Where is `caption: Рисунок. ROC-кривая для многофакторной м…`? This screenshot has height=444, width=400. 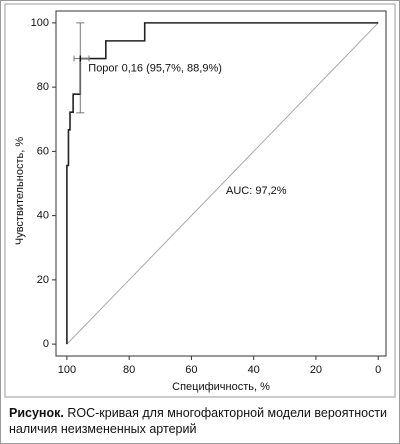 caption: Рисунок. ROC-кривая для многофакторной м… is located at coordinates (201, 421).